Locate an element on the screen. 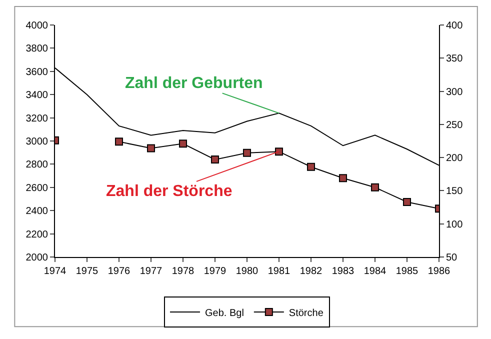 Image resolution: width=491 pixels, height=339 pixels. x-tick-label: 1983 is located at coordinates (343, 271).